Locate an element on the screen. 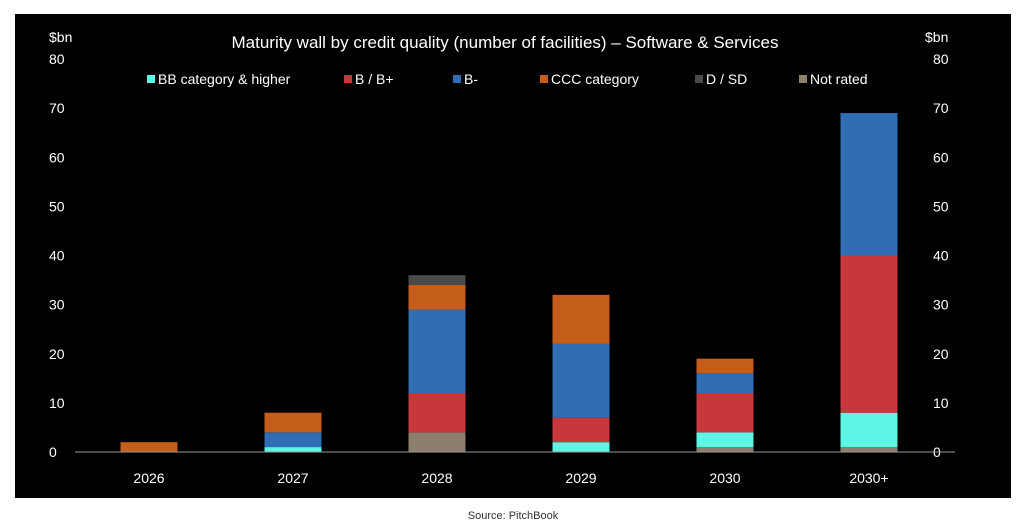  bar-2029-bb-category-higher is located at coordinates (581, 447).